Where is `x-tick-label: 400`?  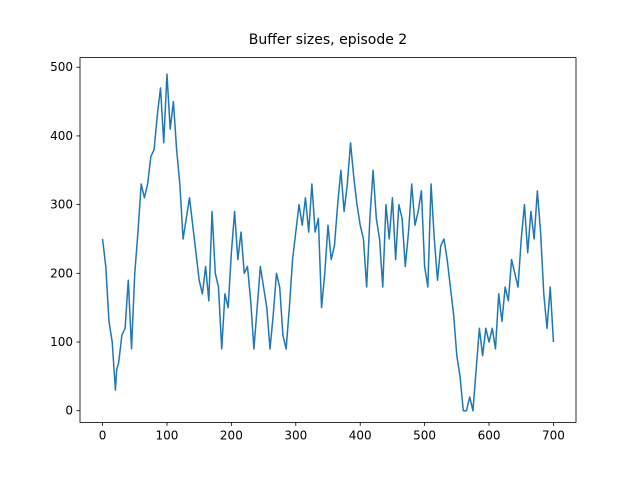 x-tick-label: 400 is located at coordinates (360, 435).